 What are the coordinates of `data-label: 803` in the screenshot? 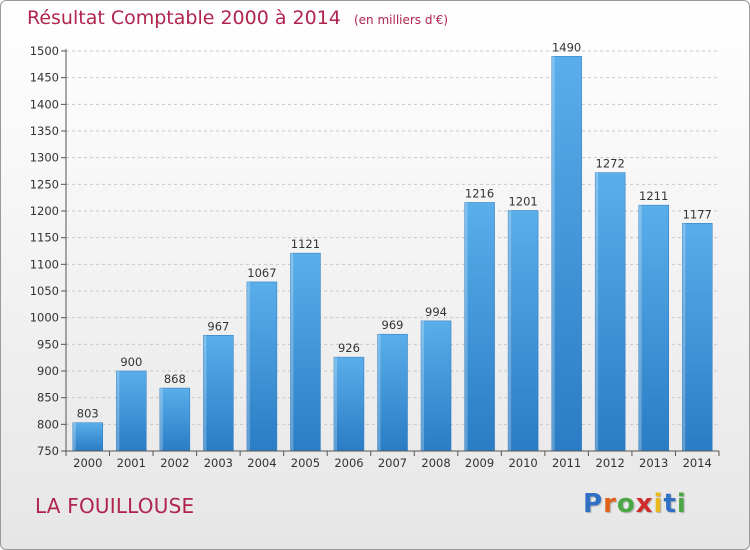 It's located at (88, 414).